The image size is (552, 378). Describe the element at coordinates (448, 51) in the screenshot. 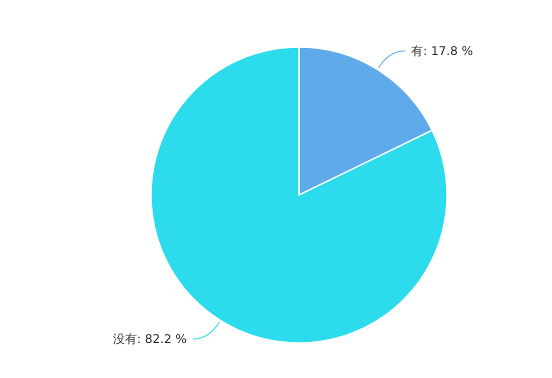

I see `data-label: : 17.8 %` at that location.